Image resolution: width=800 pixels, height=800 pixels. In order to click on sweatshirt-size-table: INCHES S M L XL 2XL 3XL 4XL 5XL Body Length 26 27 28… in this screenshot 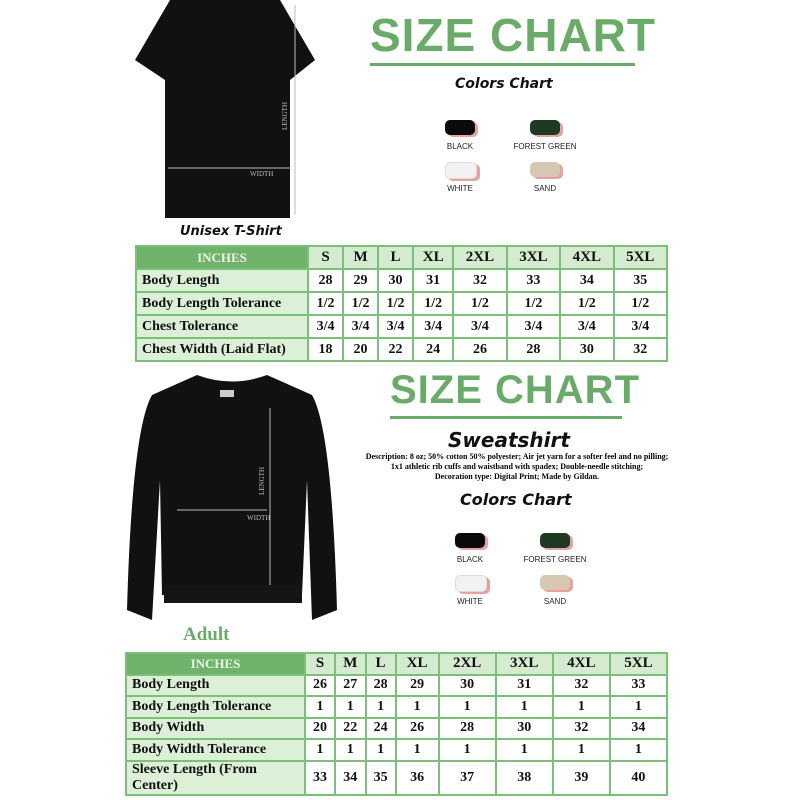, I will do `click(397, 724)`.